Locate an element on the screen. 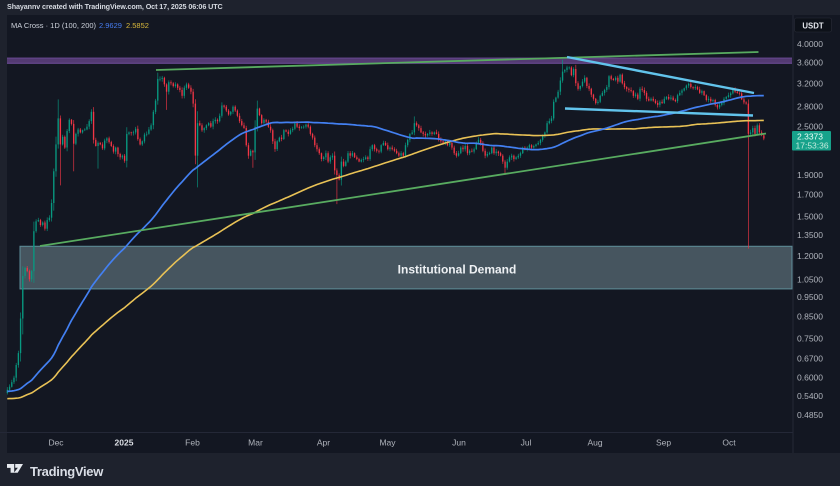 The image size is (840, 486). svg-text: 0.4850 is located at coordinates (810, 415).